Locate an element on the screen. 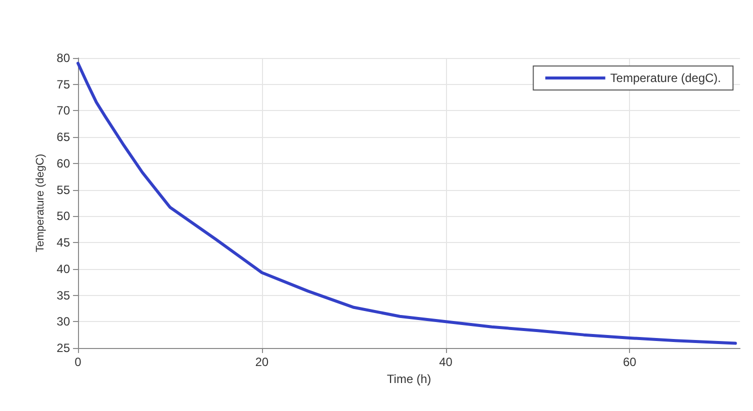  y-tick-label: 55 is located at coordinates (63, 189).